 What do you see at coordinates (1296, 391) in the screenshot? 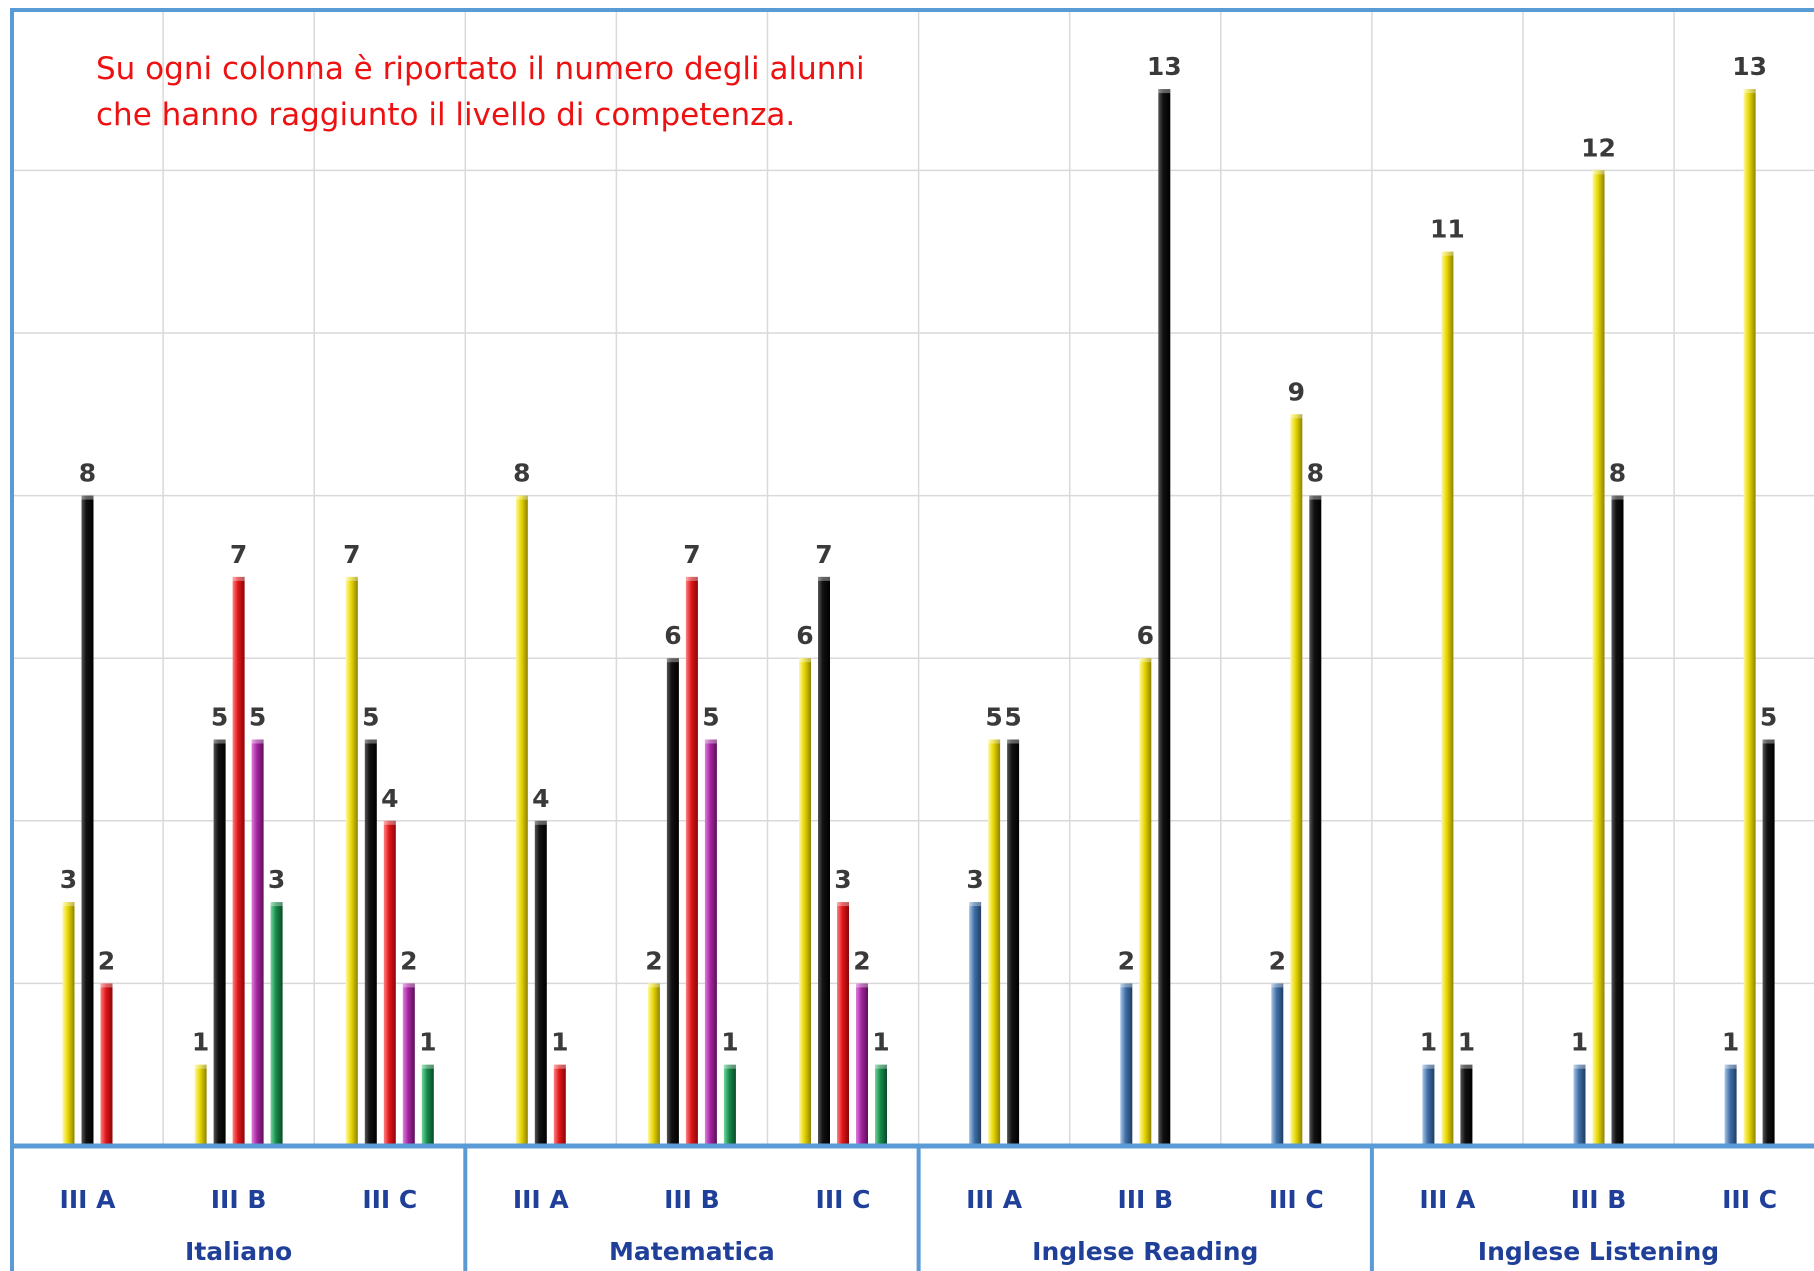
I see `bar-value-label: 9` at bounding box center [1296, 391].